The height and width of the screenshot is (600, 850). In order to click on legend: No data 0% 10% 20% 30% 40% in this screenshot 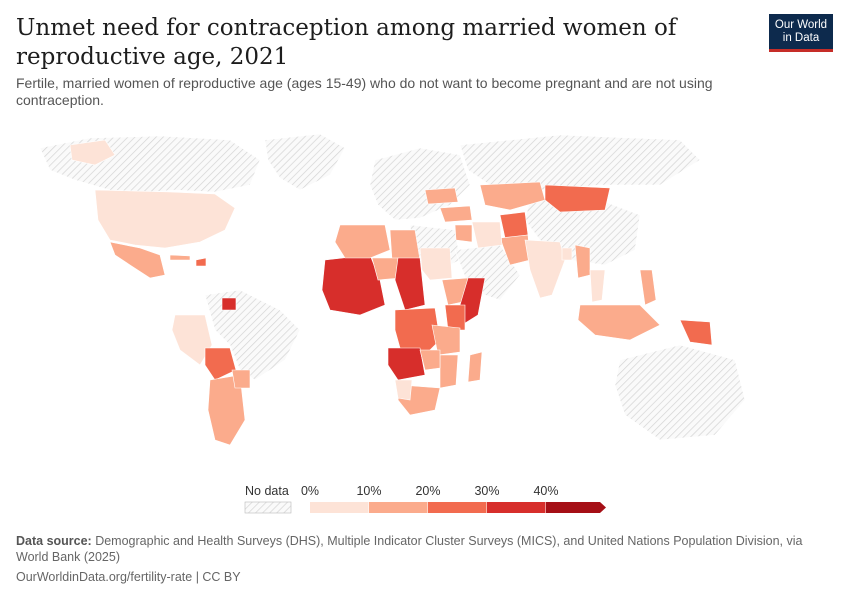, I will do `click(425, 499)`.